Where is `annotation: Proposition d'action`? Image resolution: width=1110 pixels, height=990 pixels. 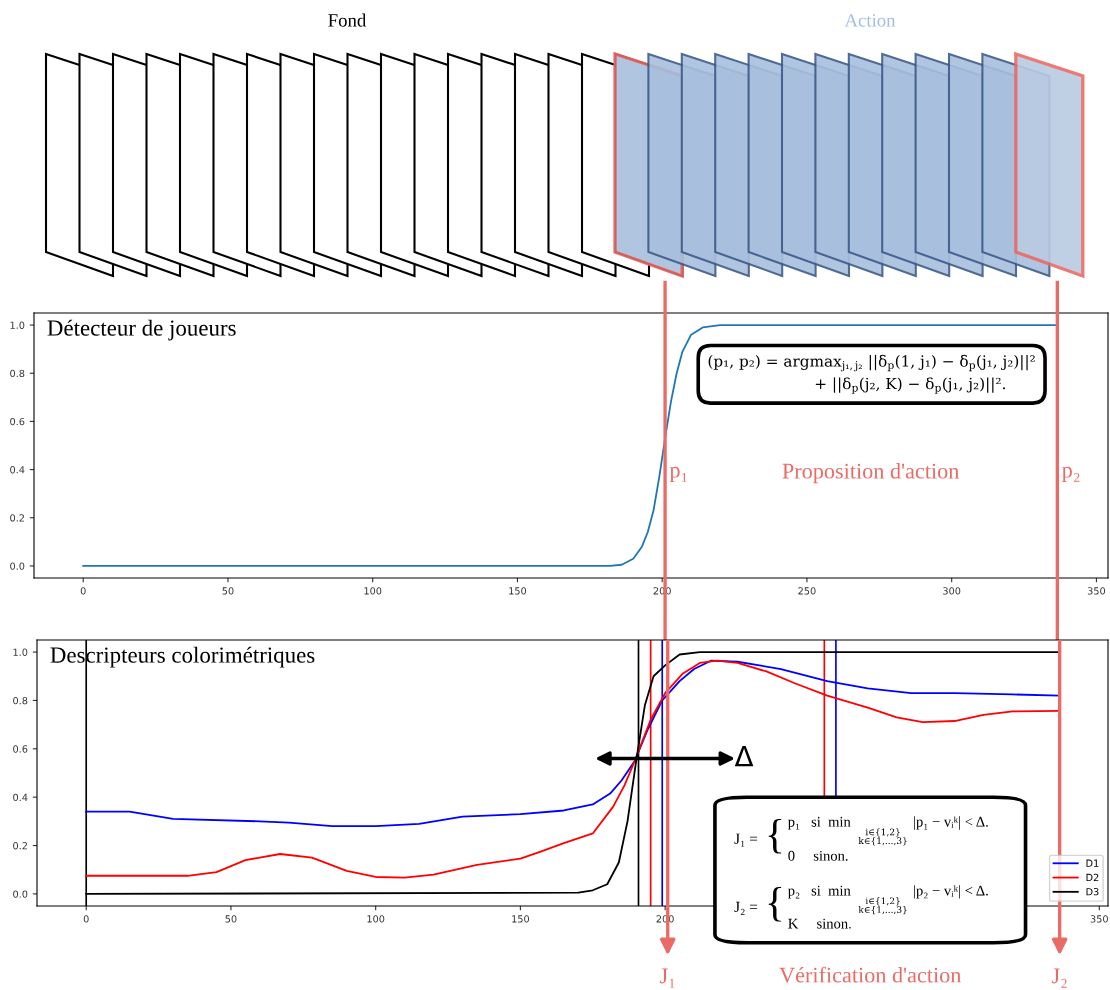 annotation: Proposition d'action is located at coordinates (871, 473).